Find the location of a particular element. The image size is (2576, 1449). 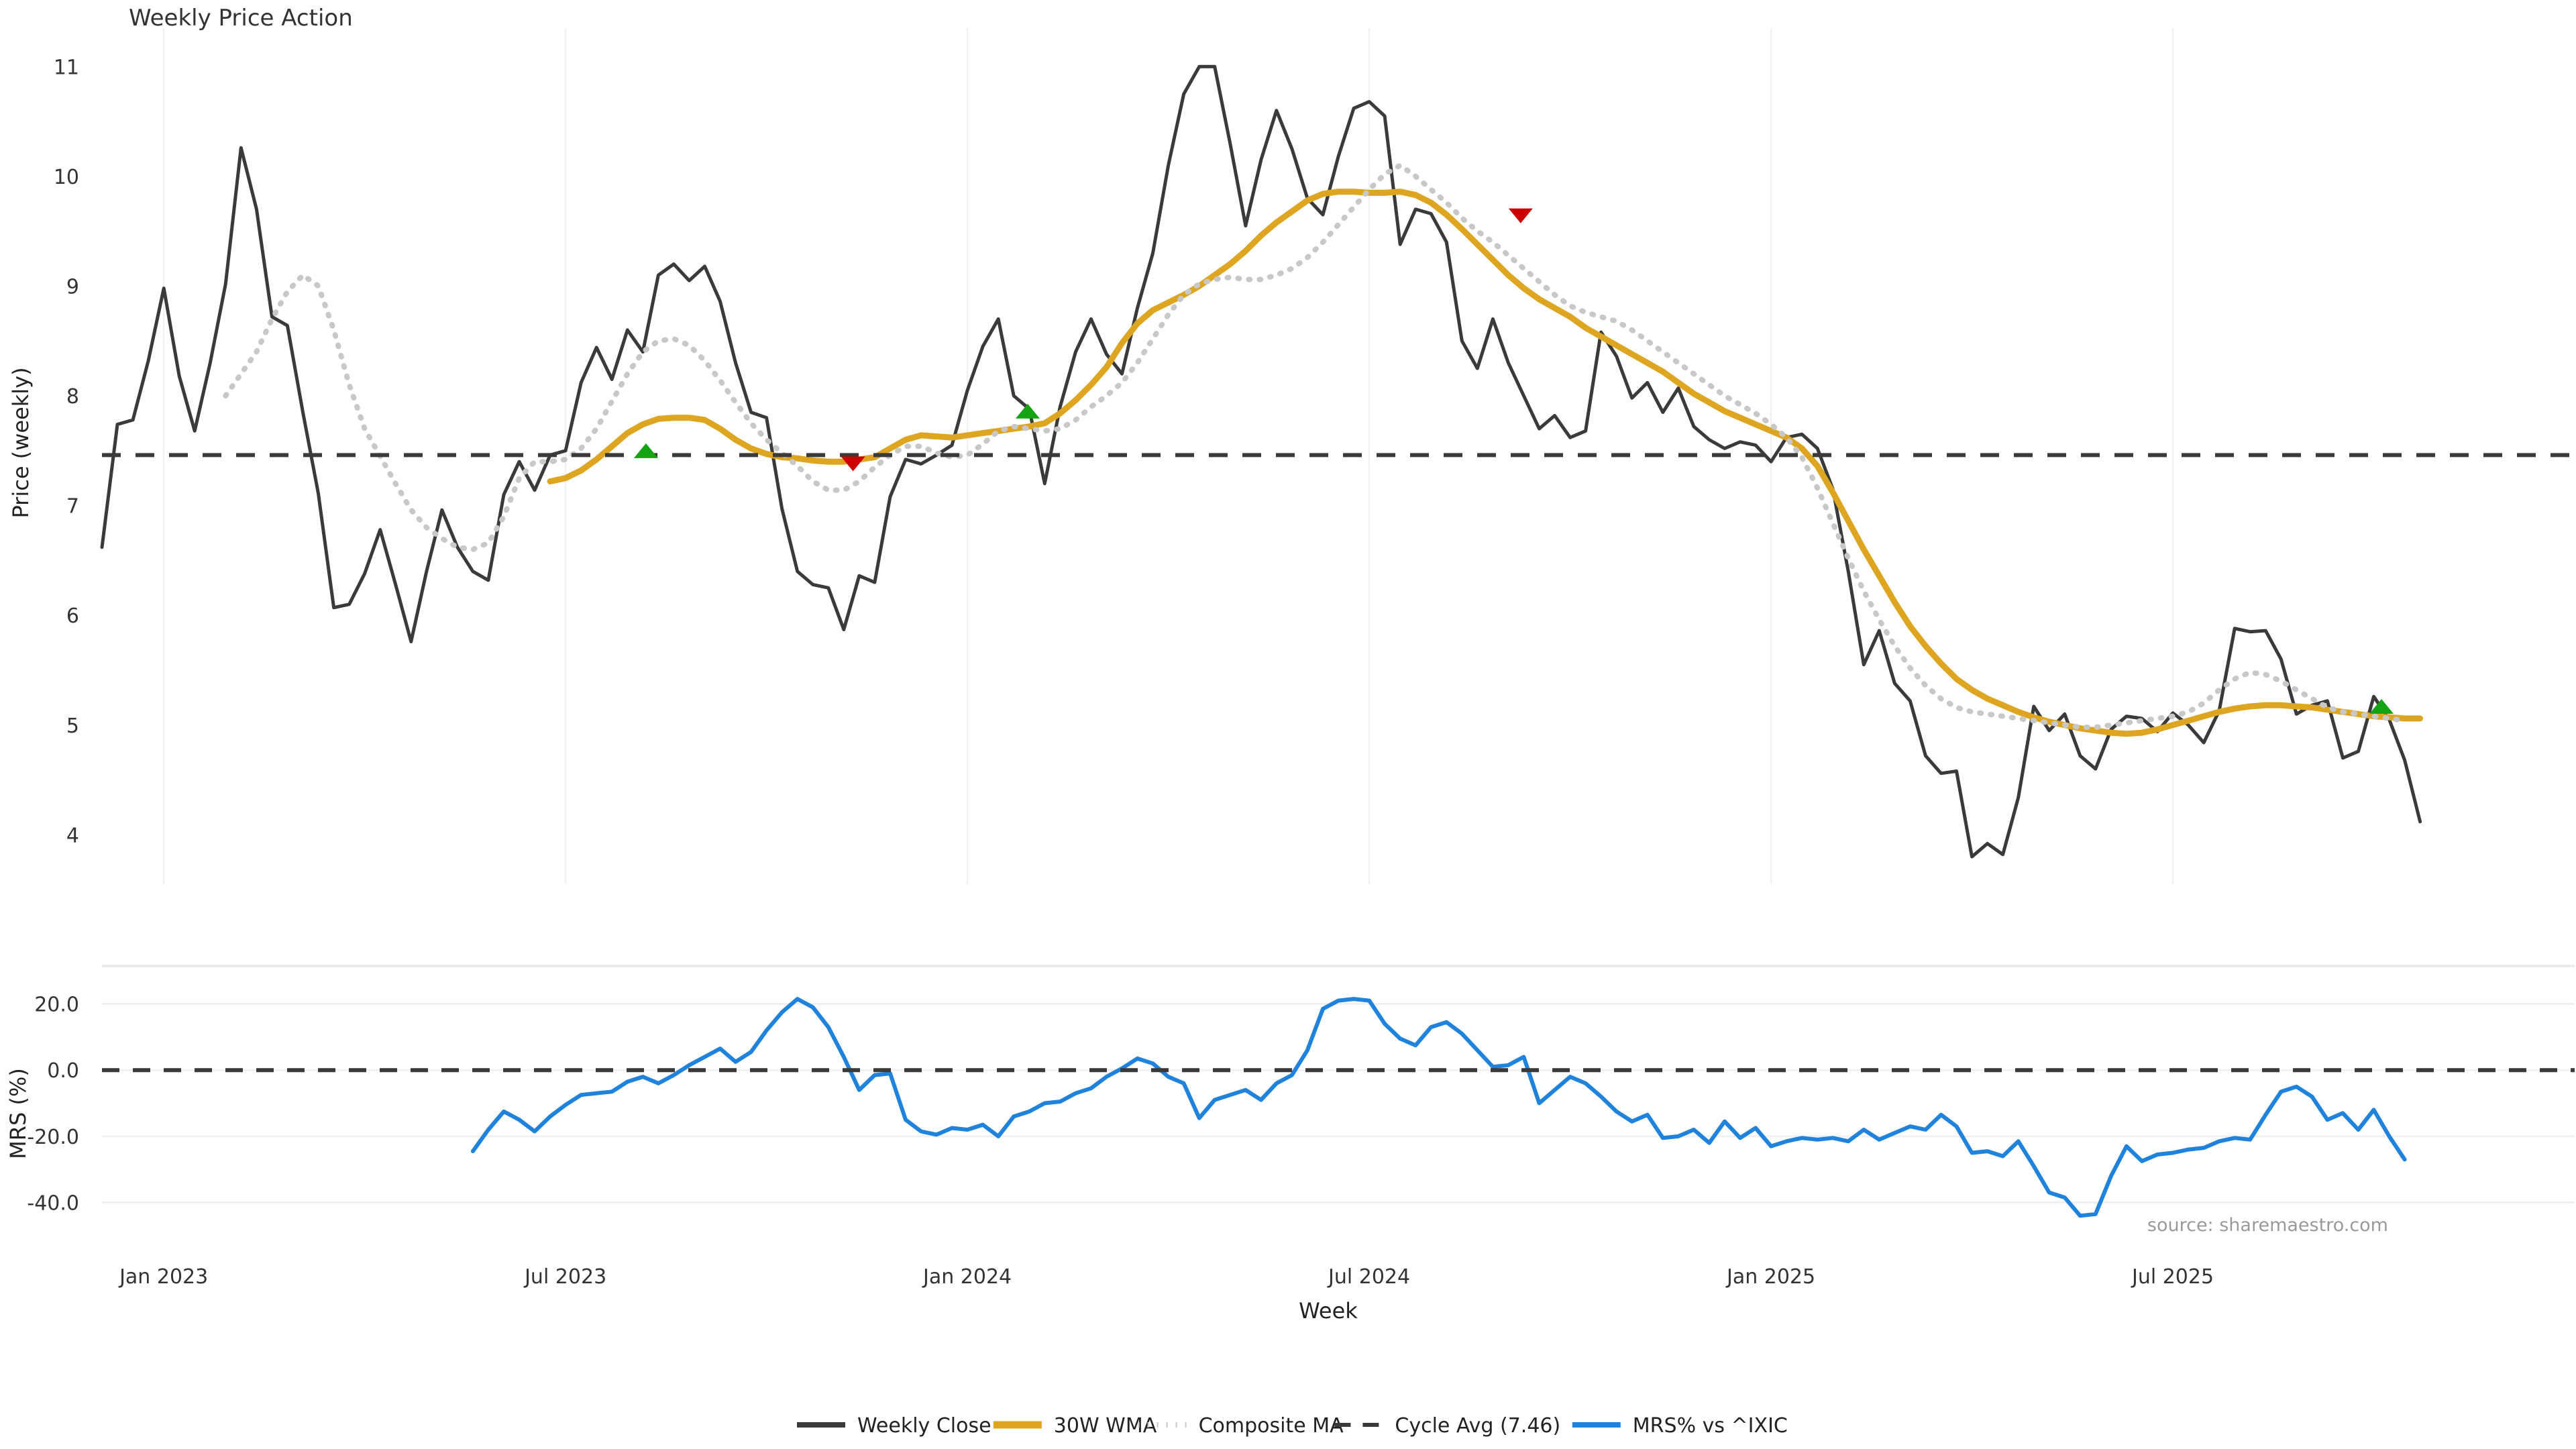

price-ytick-3: 7 is located at coordinates (72, 507).